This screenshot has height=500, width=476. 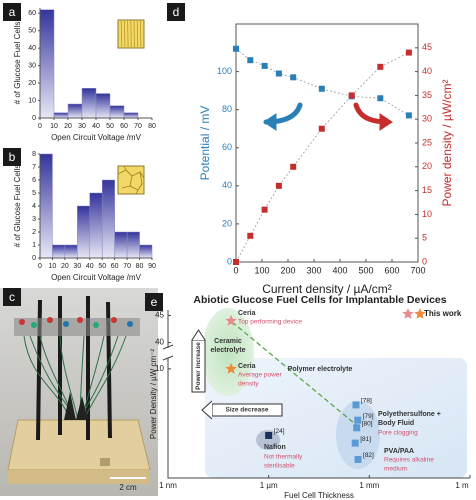 I want to click on x-tick-label: 80, so click(x=140, y=266).